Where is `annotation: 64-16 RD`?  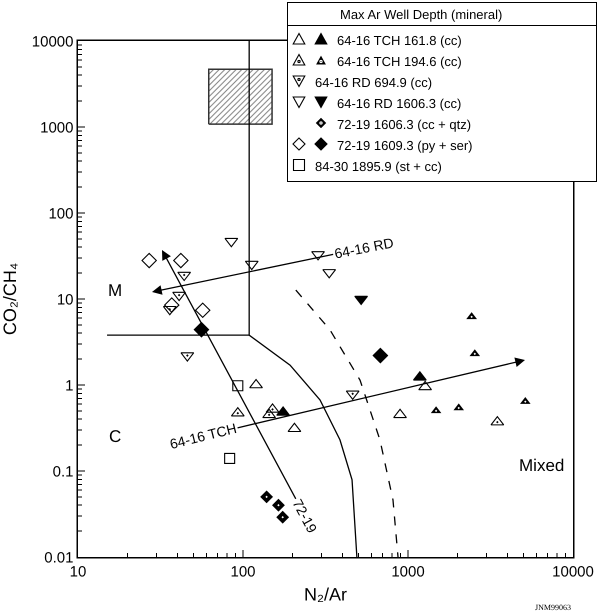 annotation: 64-16 RD is located at coordinates (364, 248).